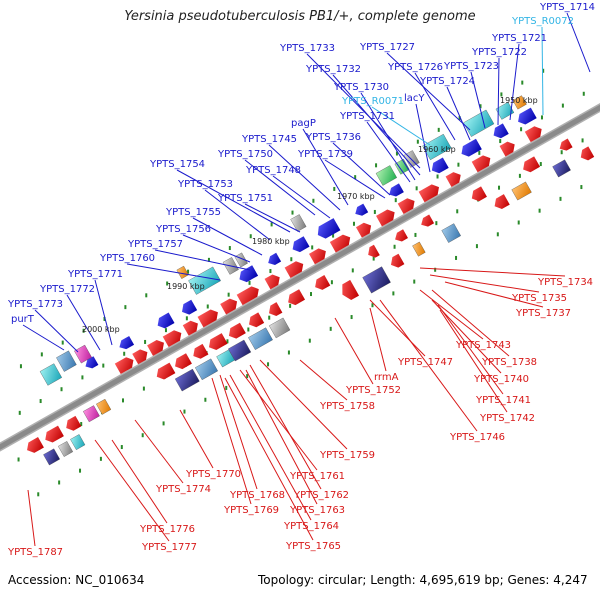 This screenshot has height=600, width=600. I want to click on gene-label: YPTS_1736, so click(333, 137).